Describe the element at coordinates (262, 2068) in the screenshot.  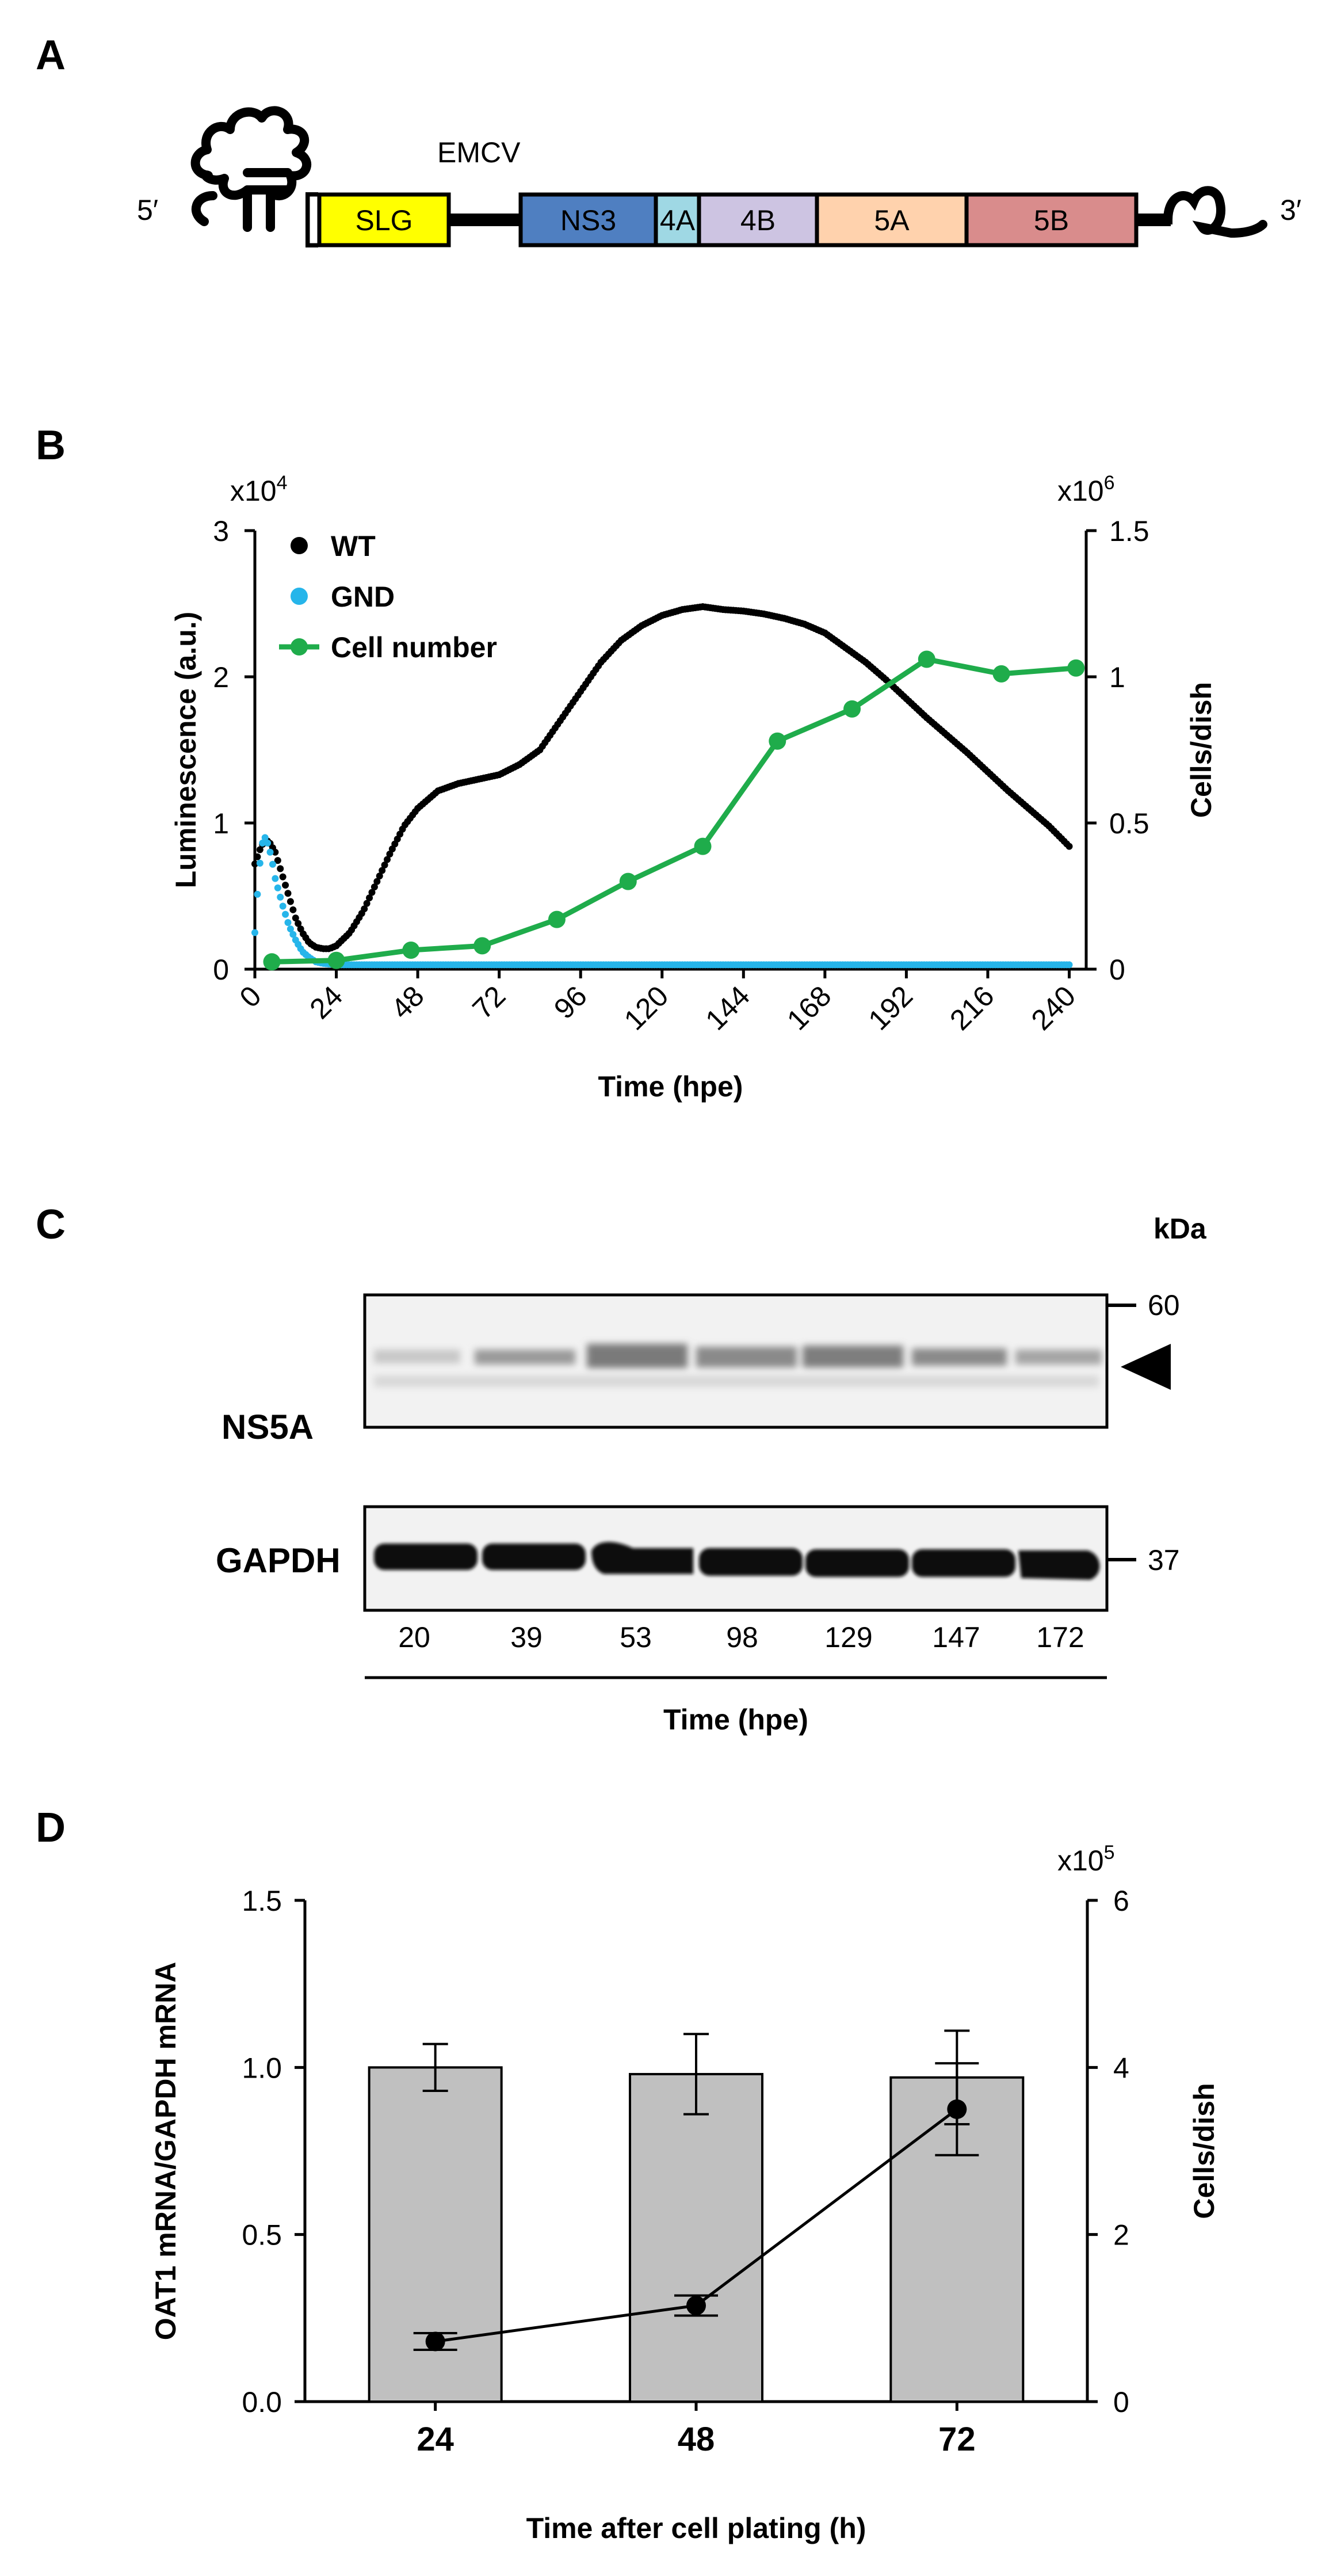
I see `y-tick-label: 1.0` at that location.